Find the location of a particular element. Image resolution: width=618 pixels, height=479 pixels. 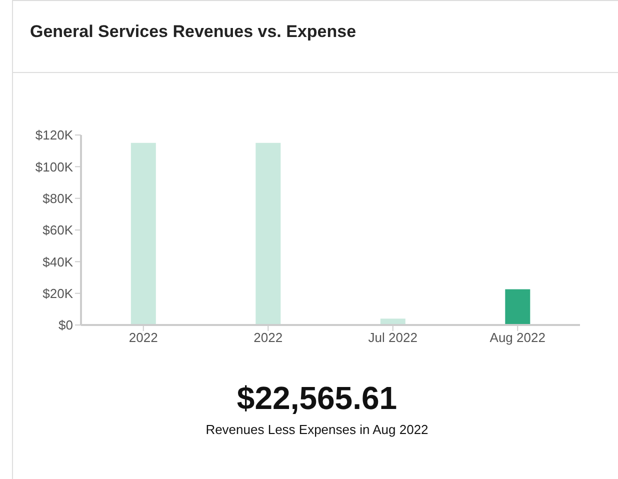

text: $22,565.61 is located at coordinates (317, 398).